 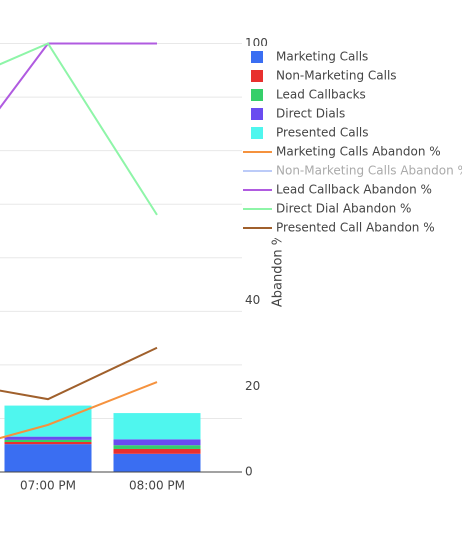 What do you see at coordinates (249, 472) in the screenshot?
I see `y2-tick-label: 0` at bounding box center [249, 472].